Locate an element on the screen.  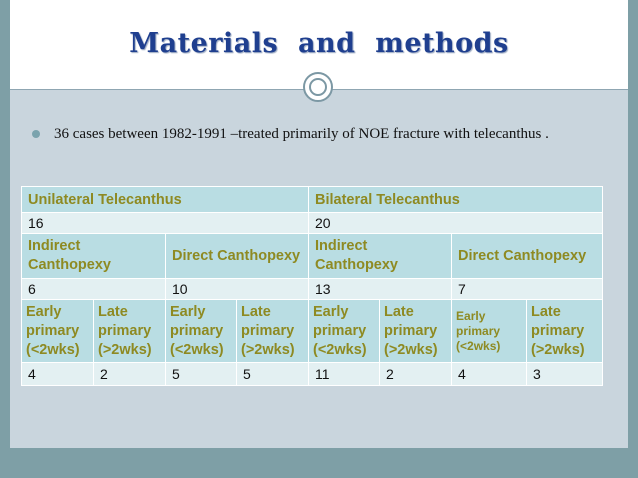
count-bilateral: 20 is located at coordinates (456, 223).